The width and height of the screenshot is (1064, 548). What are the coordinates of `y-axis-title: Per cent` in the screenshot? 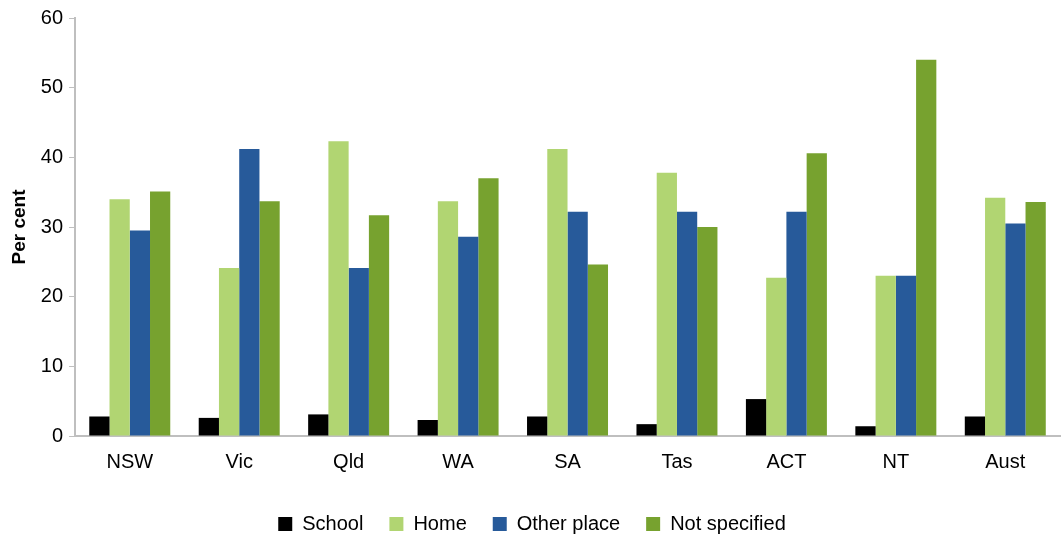 It's located at (18, 226).